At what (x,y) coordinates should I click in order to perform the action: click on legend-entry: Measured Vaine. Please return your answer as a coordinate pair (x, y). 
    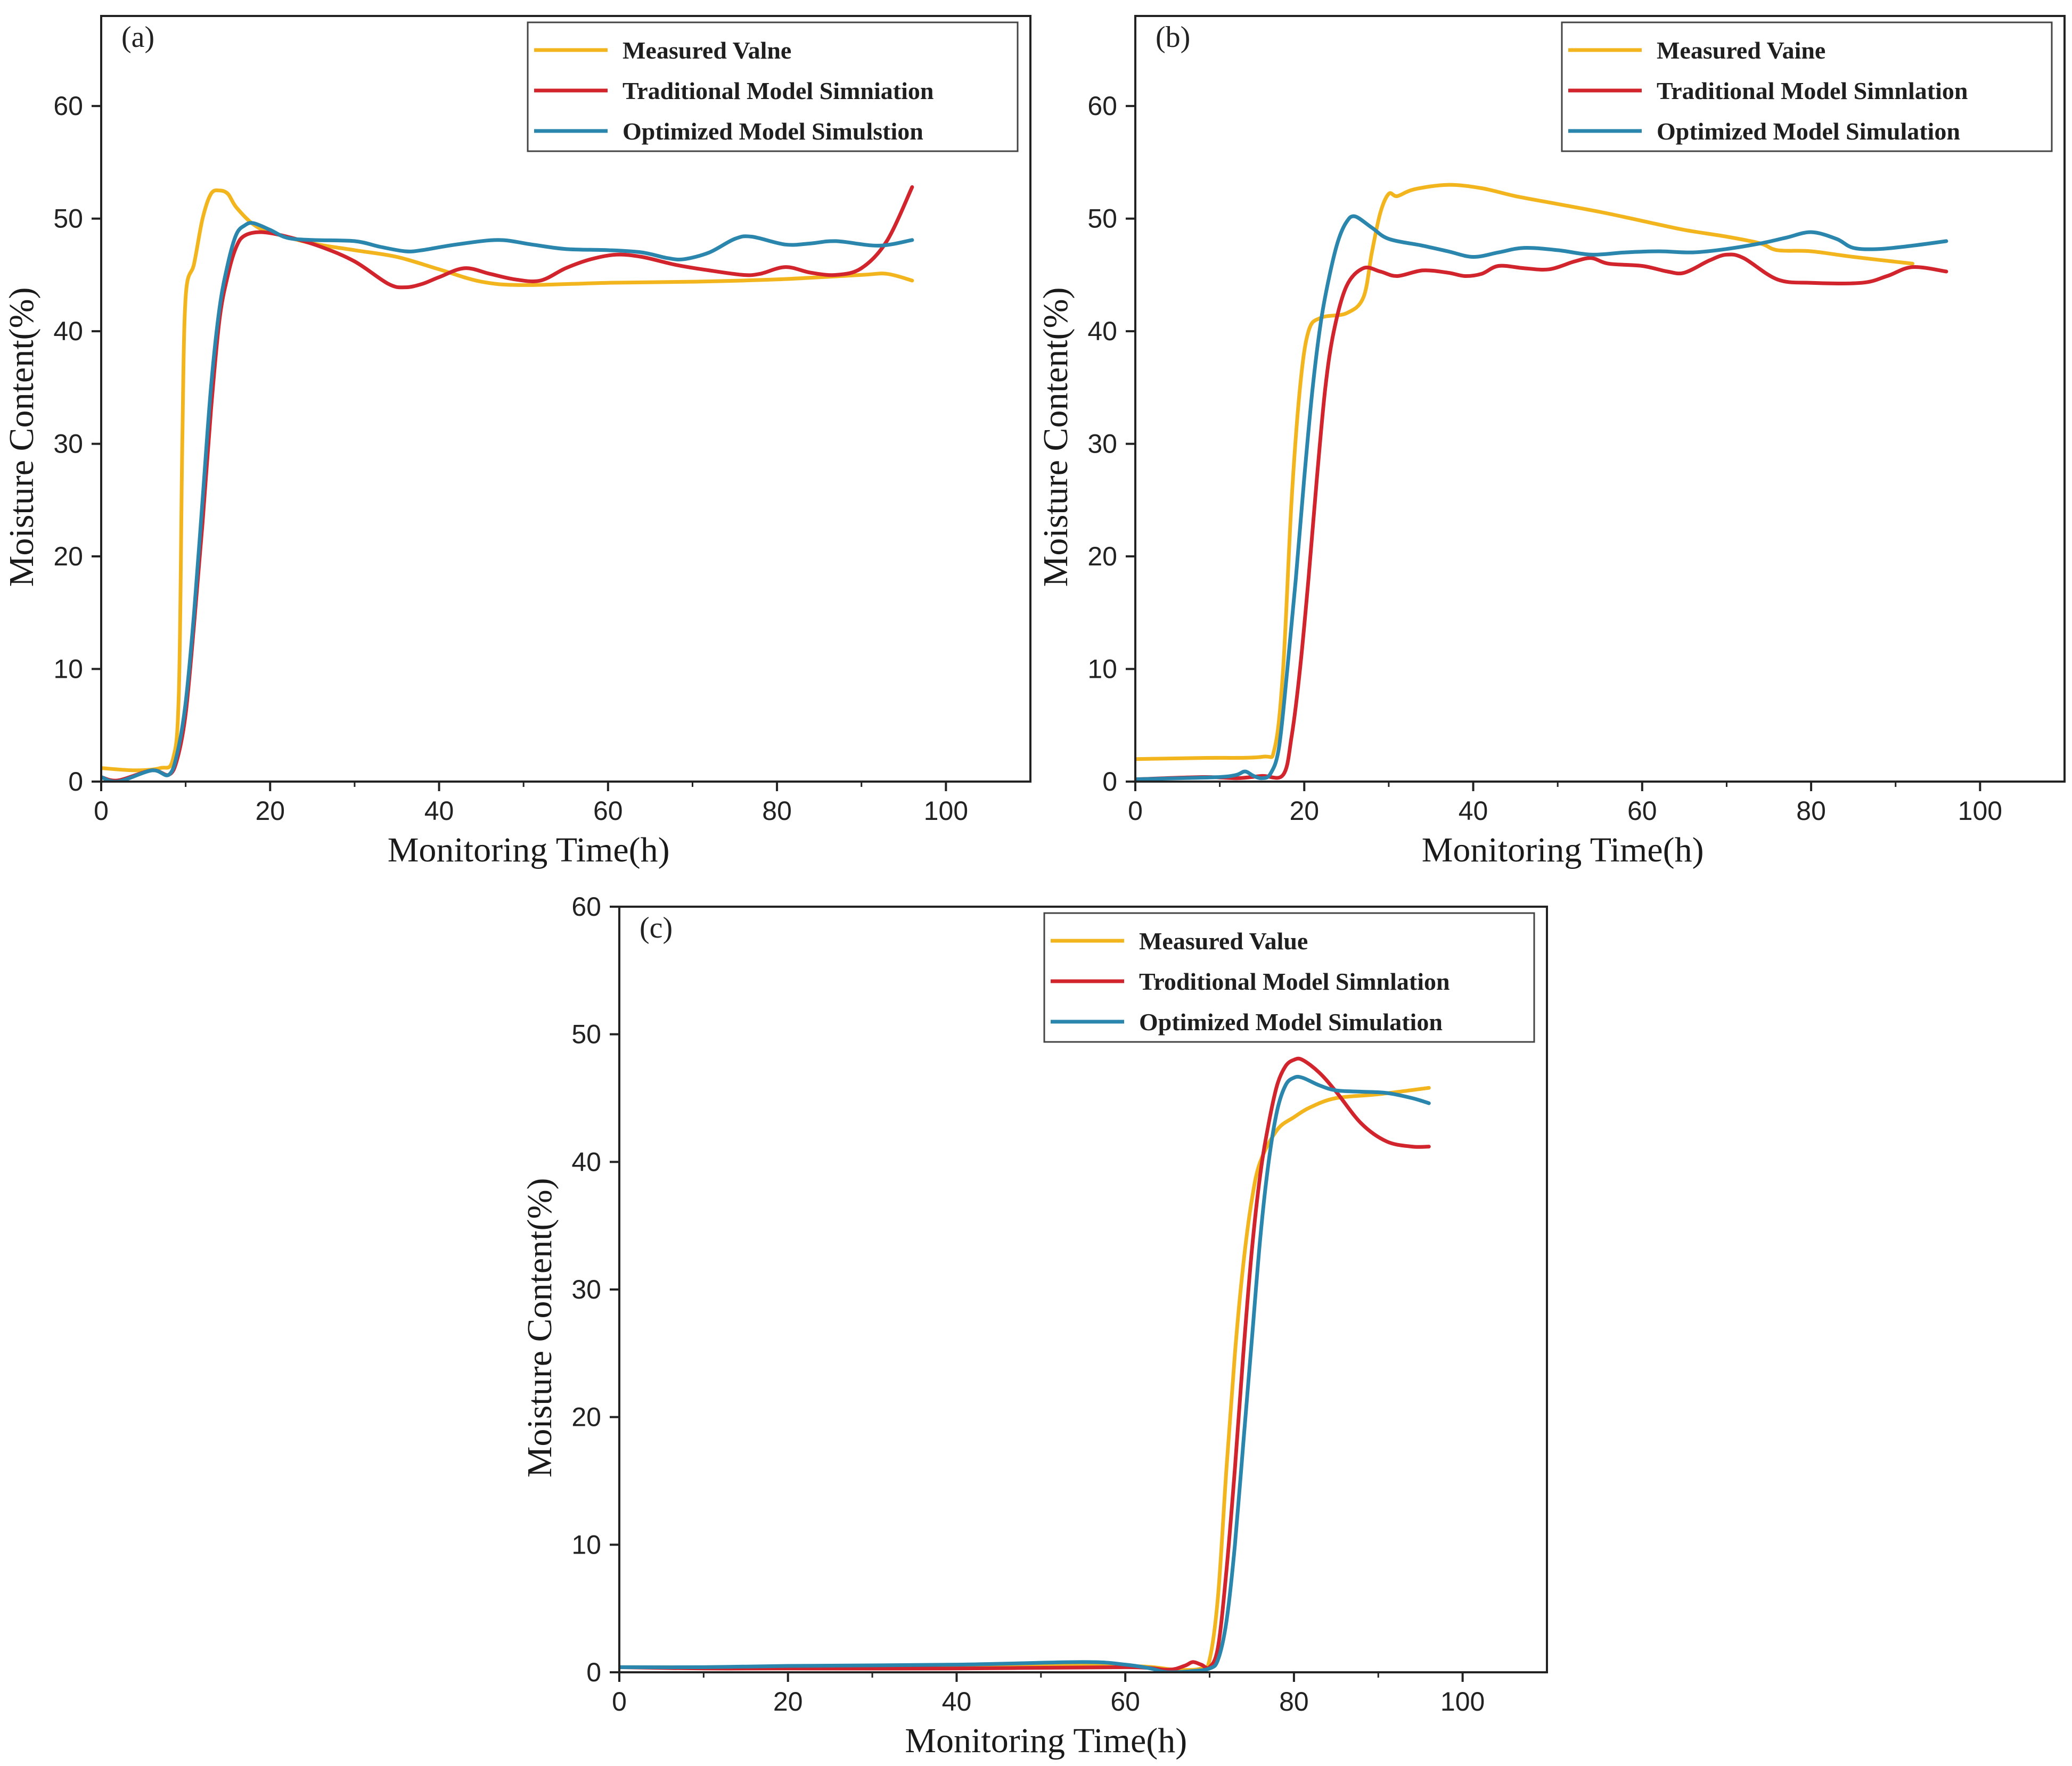
    Looking at the image, I should click on (1741, 51).